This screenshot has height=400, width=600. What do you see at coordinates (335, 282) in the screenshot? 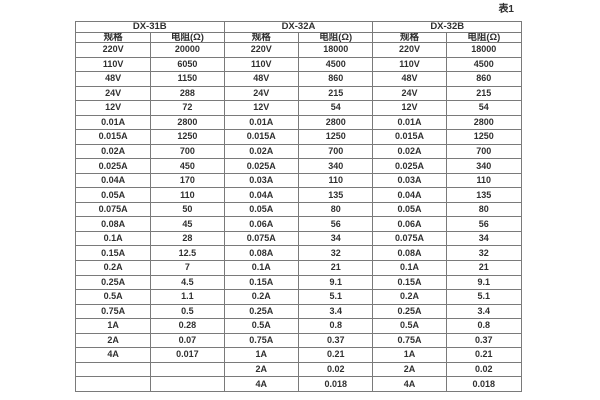
I see `resistance-cell: 9.1` at bounding box center [335, 282].